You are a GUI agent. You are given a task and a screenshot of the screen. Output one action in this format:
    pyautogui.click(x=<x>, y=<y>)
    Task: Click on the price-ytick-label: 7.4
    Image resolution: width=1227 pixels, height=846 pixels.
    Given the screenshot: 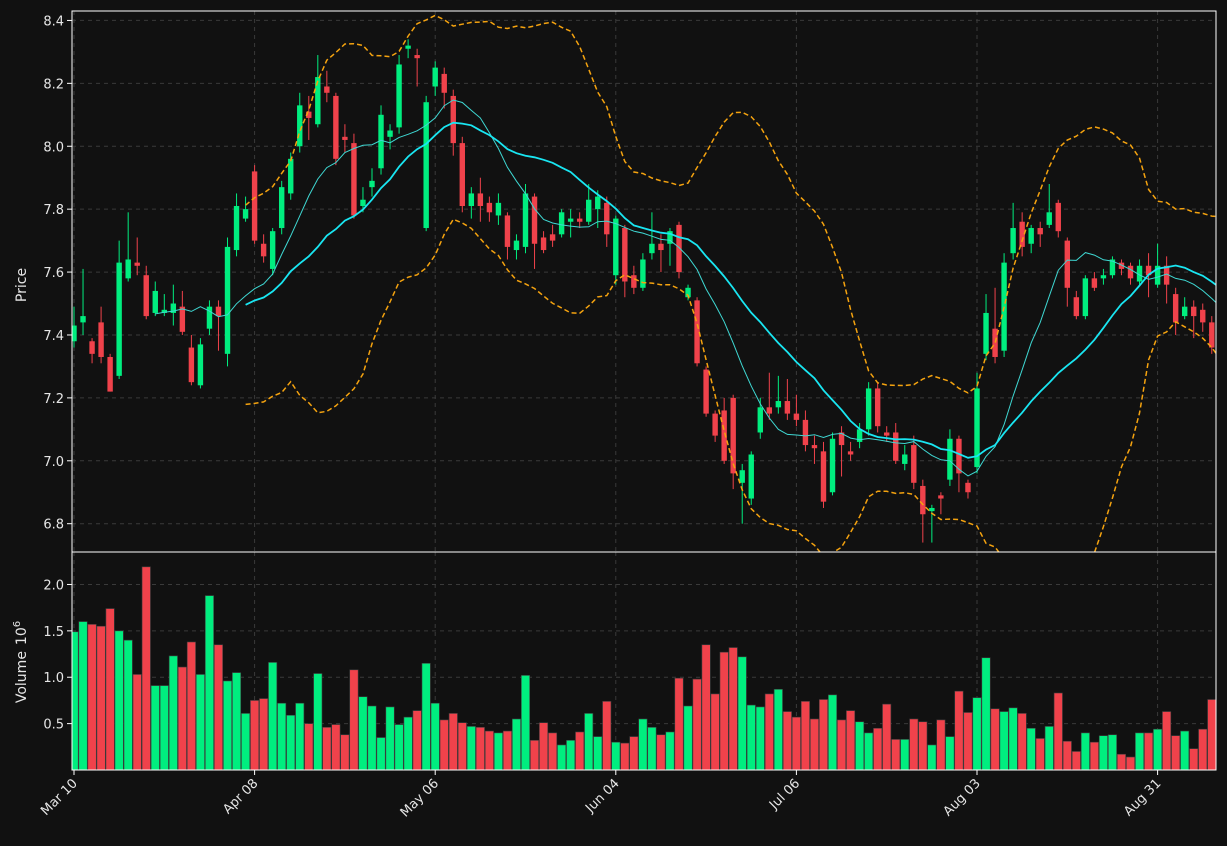 What is the action you would take?
    pyautogui.click(x=53, y=336)
    